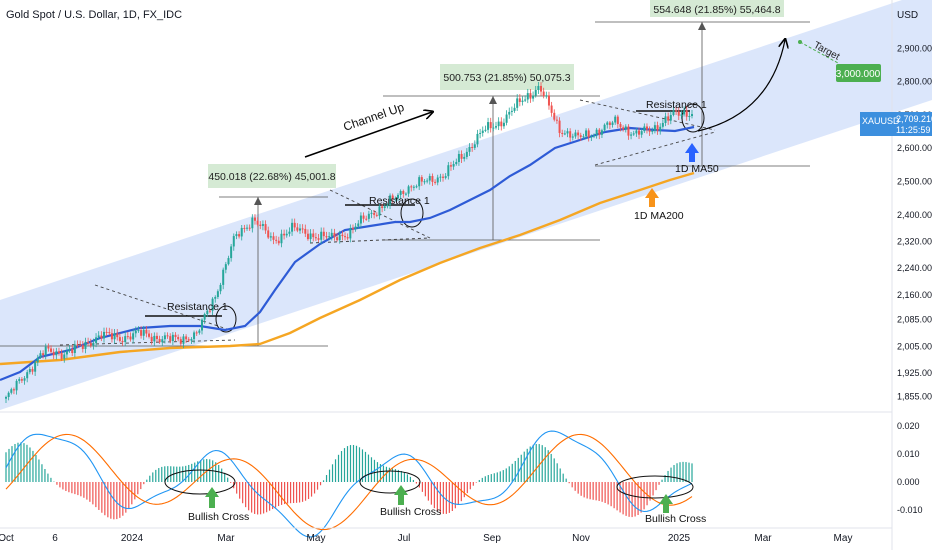  What do you see at coordinates (914, 268) in the screenshot?
I see `price-tick: 2,240.000` at bounding box center [914, 268].